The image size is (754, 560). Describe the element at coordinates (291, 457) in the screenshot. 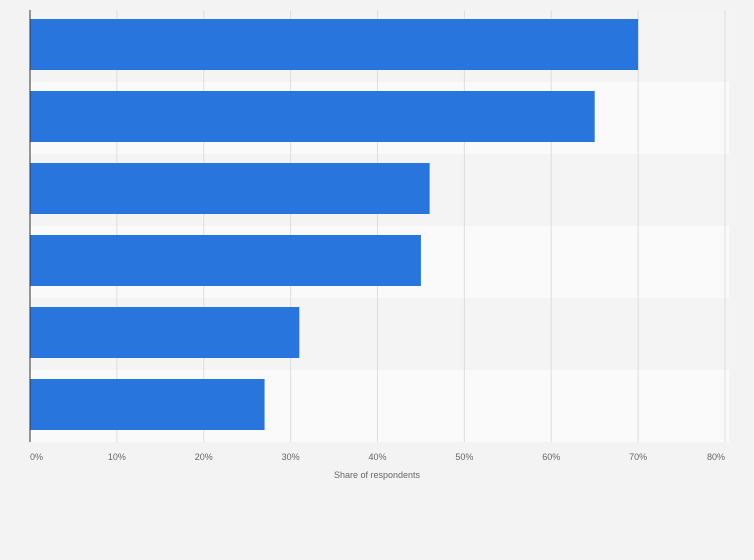

I see `x-tick-label: 30%` at that location.